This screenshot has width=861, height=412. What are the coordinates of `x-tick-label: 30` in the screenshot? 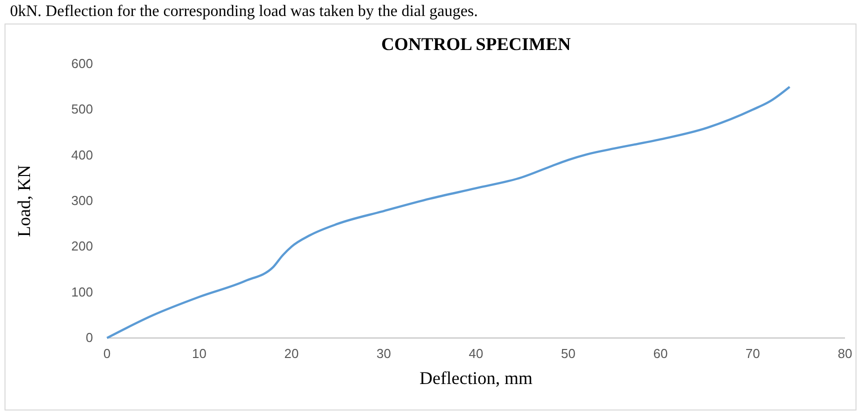 It's located at (383, 353).